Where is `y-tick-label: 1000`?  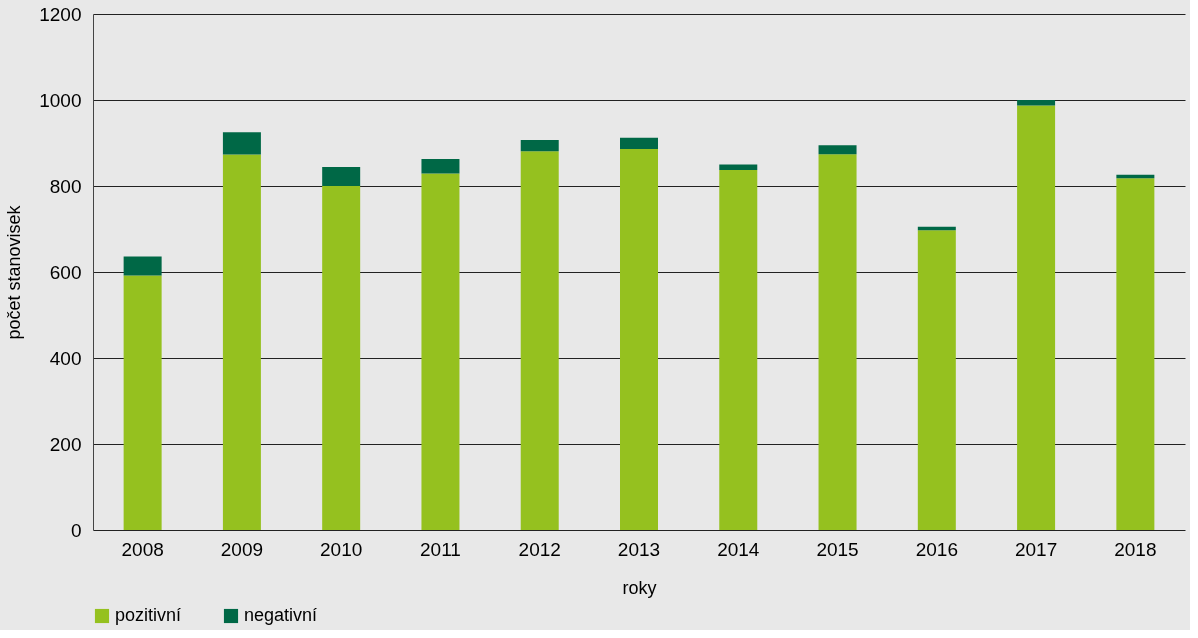 y-tick-label: 1000 is located at coordinates (60, 100).